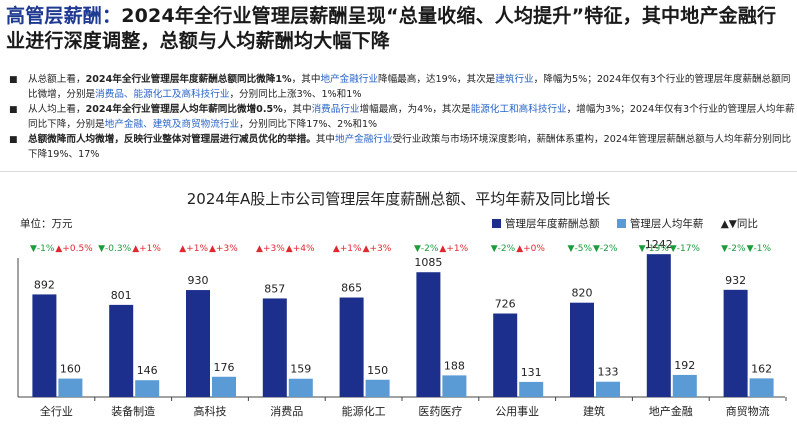  What do you see at coordinates (74, 249) in the screenshot?
I see `growth-label-avg: ▲+0.5%` at bounding box center [74, 249].